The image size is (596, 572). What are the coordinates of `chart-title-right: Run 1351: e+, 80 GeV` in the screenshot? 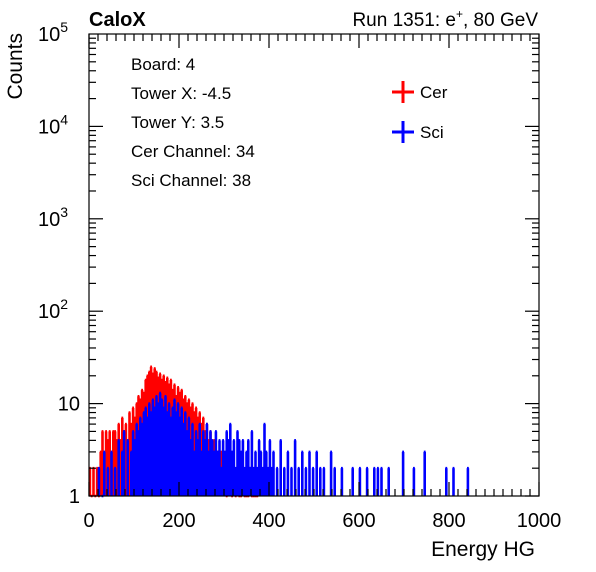 It's located at (445, 19).